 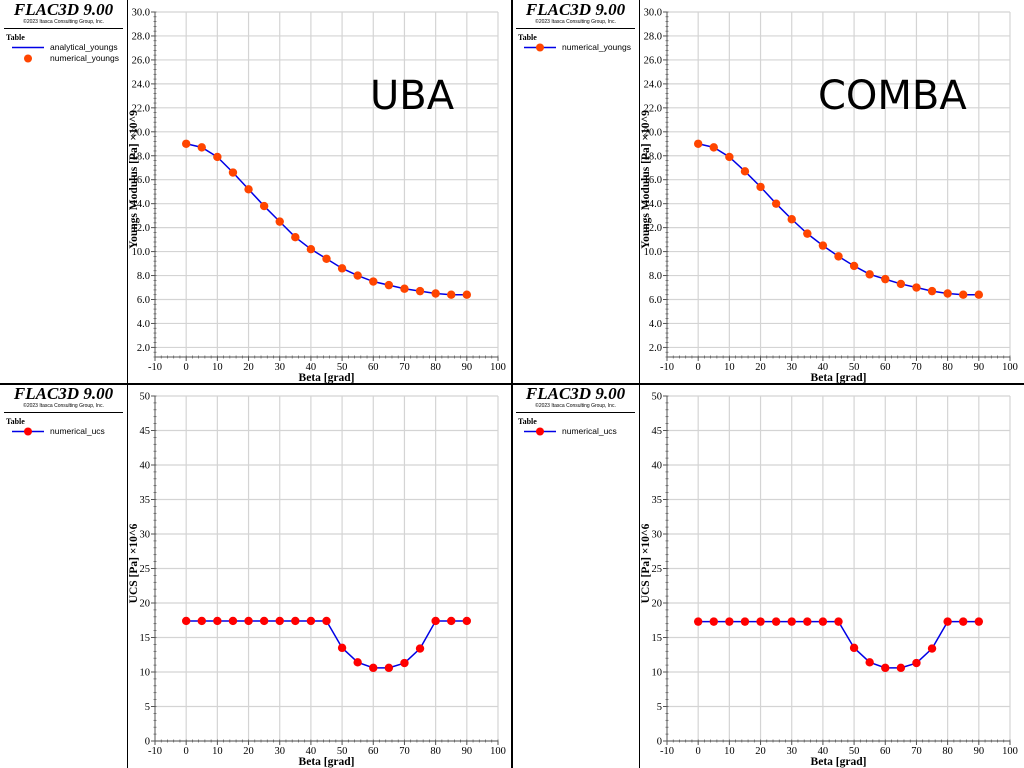 I want to click on y-tick-label: 26.0, so click(x=653, y=60).